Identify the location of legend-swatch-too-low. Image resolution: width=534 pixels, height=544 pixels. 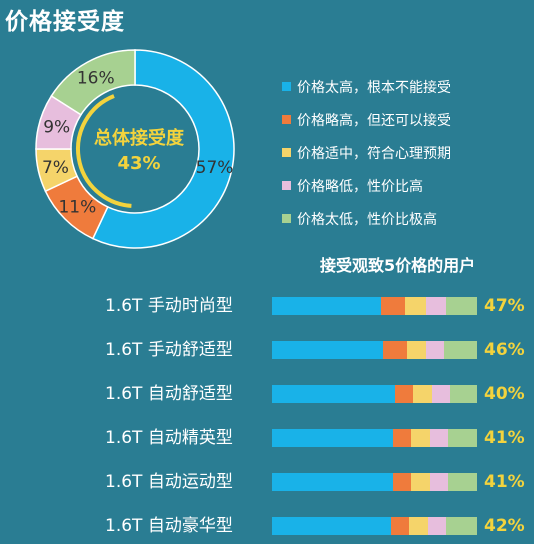
(286, 218).